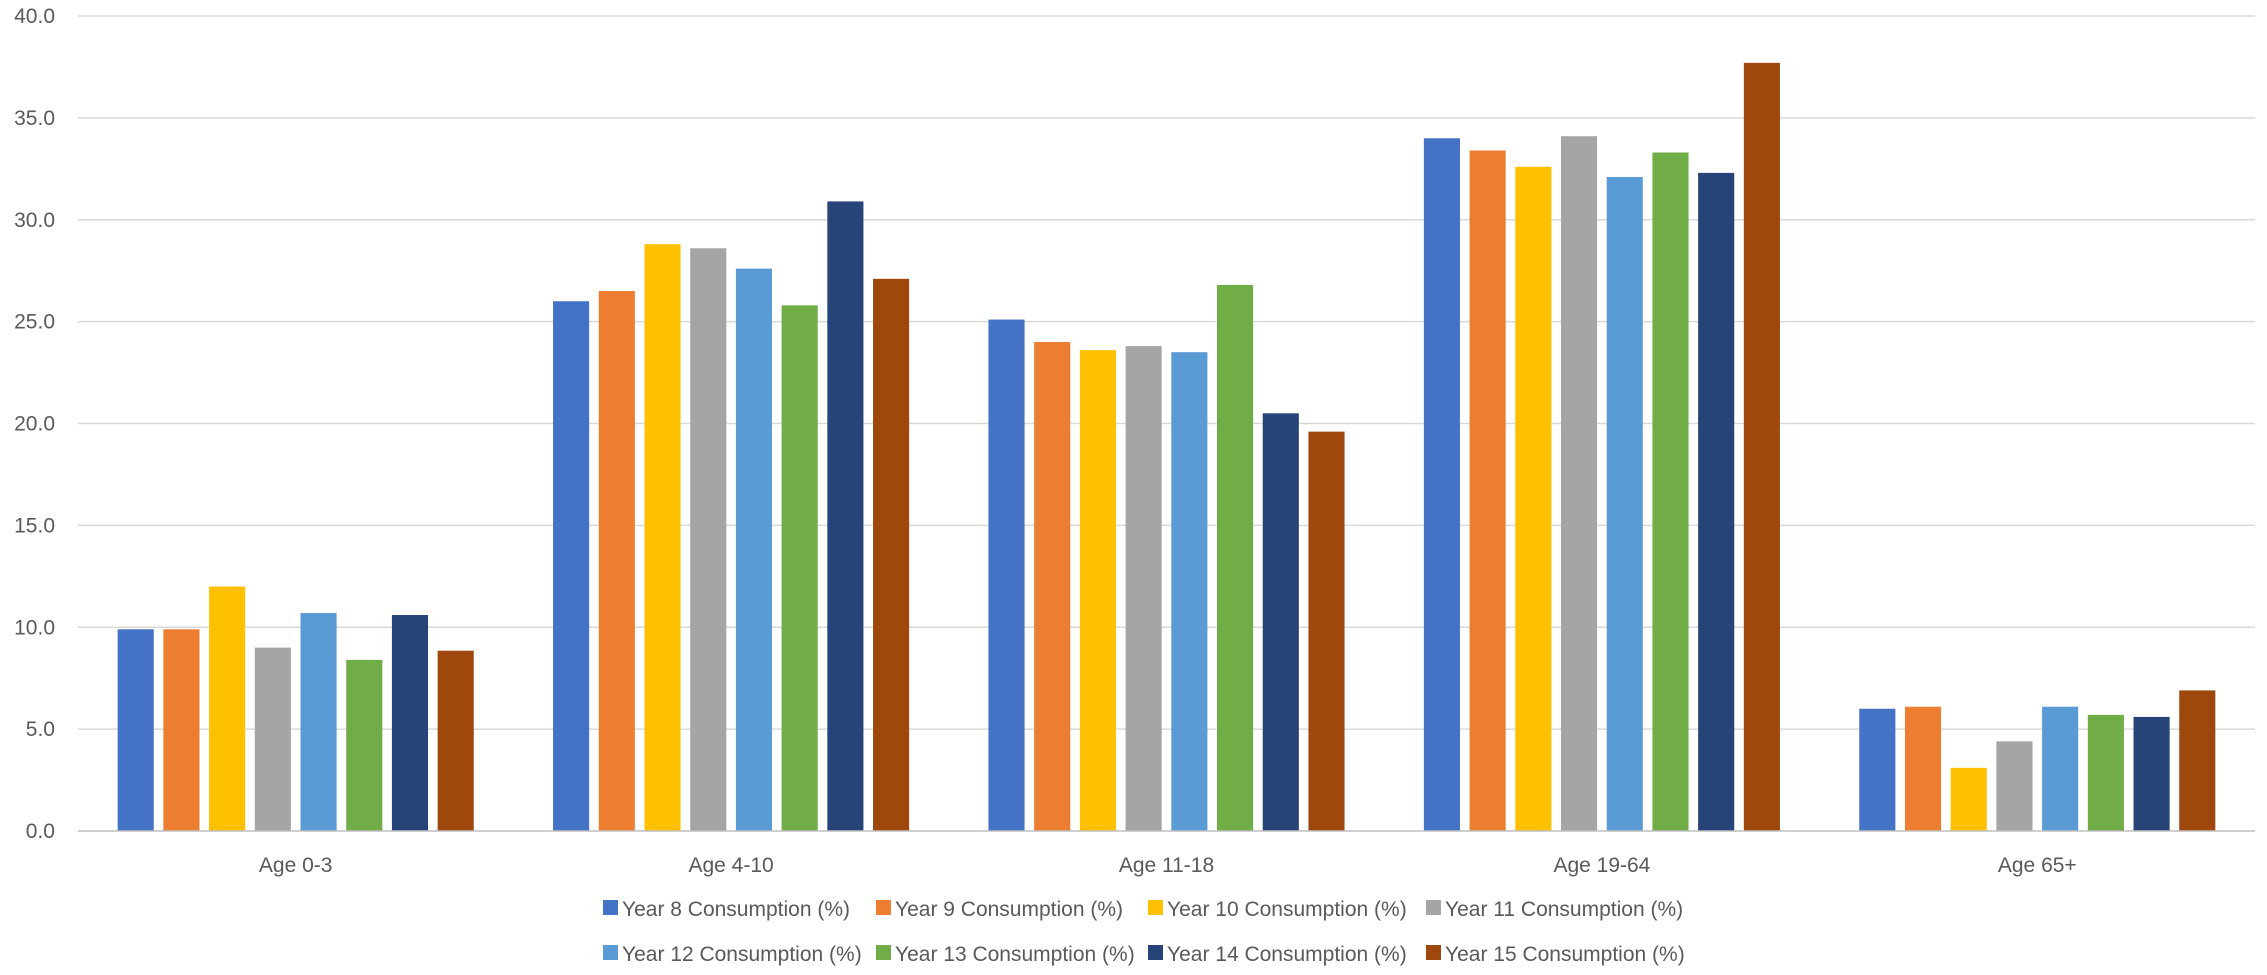  What do you see at coordinates (1565, 954) in the screenshot?
I see `legend-label: Year 15 Consumption (%)` at bounding box center [1565, 954].